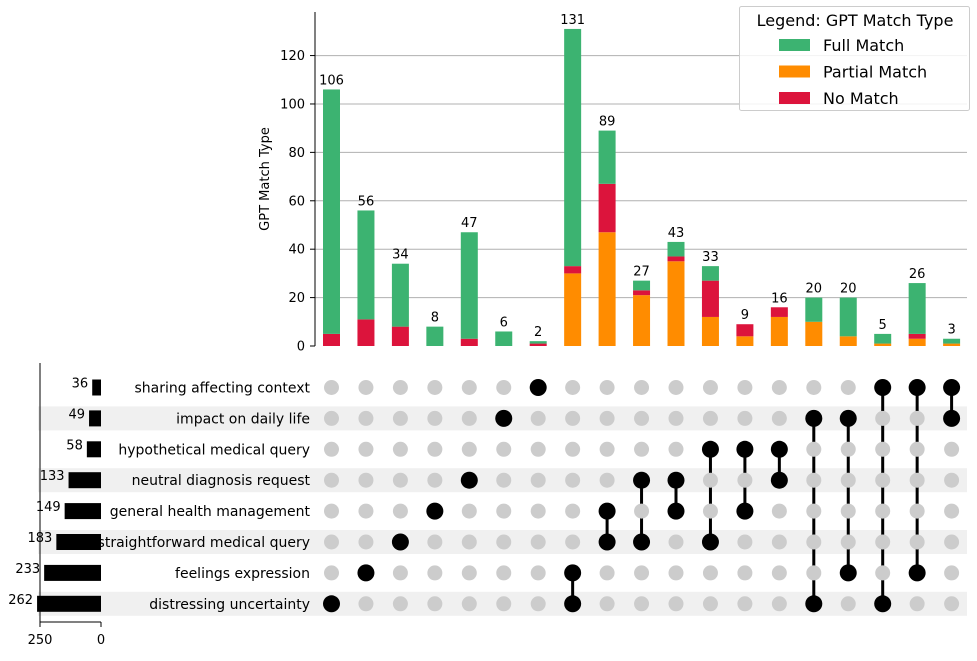 Image resolution: width=977 pixels, height=661 pixels. I want to click on set-name-label: hypothetical medical query, so click(214, 450).